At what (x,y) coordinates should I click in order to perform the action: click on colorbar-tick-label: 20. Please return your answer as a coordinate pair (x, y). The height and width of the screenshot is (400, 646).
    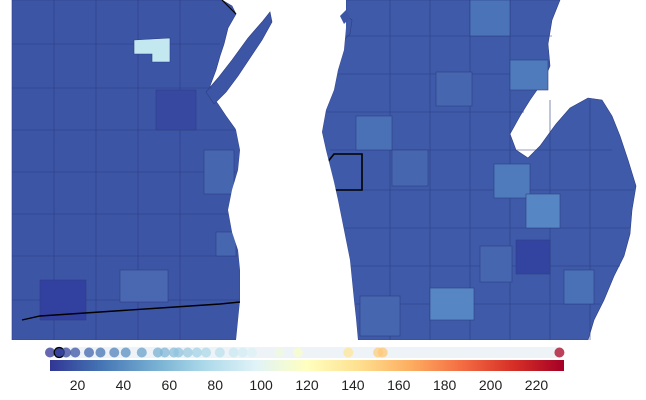
    Looking at the image, I should click on (78, 385).